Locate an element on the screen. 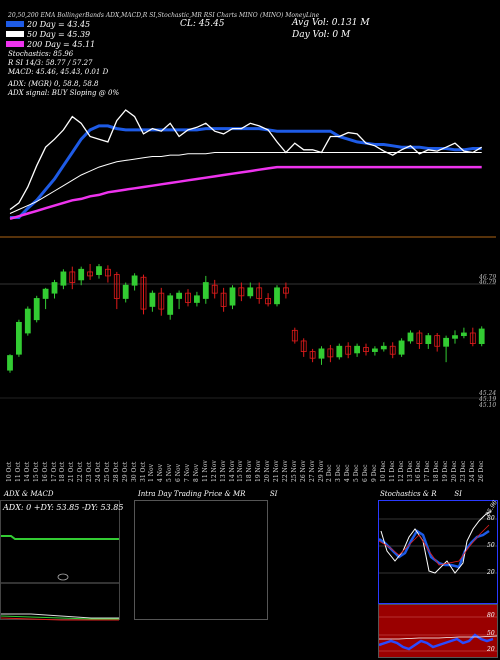 This screenshot has width=500, height=660. x-tick-label: 29 Oct is located at coordinates (125, 471).